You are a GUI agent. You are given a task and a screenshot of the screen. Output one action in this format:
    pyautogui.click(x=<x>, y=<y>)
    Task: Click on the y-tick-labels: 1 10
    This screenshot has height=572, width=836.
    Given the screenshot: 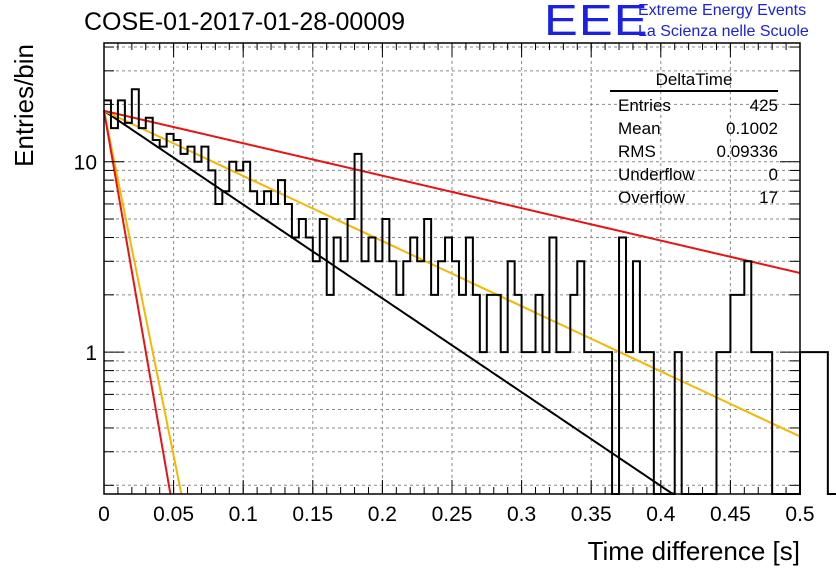 What is the action you would take?
    pyautogui.click(x=85, y=258)
    